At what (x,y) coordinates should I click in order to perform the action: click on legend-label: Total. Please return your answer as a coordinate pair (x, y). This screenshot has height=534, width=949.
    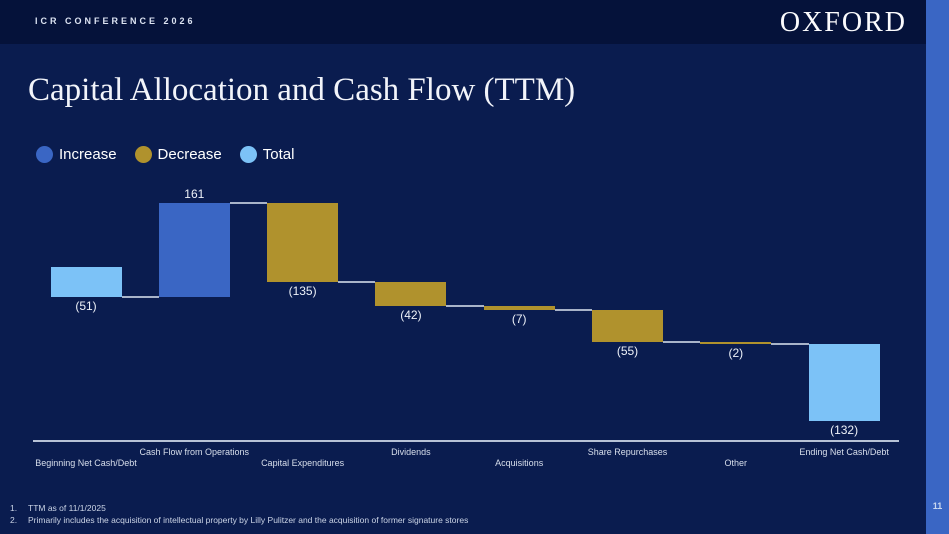
    Looking at the image, I should click on (278, 154).